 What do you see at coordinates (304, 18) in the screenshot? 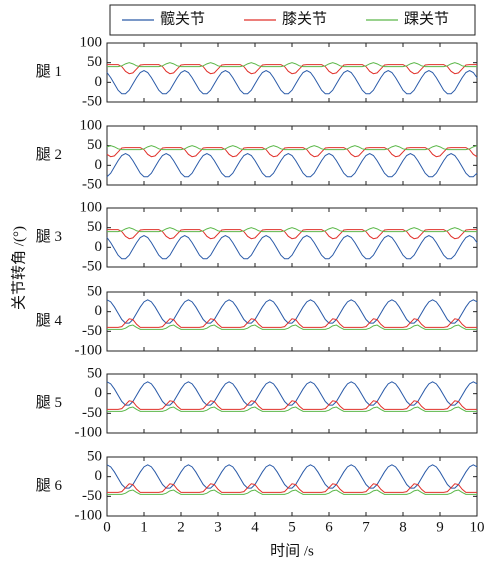
I see `legend-label: 膝关节` at bounding box center [304, 18].